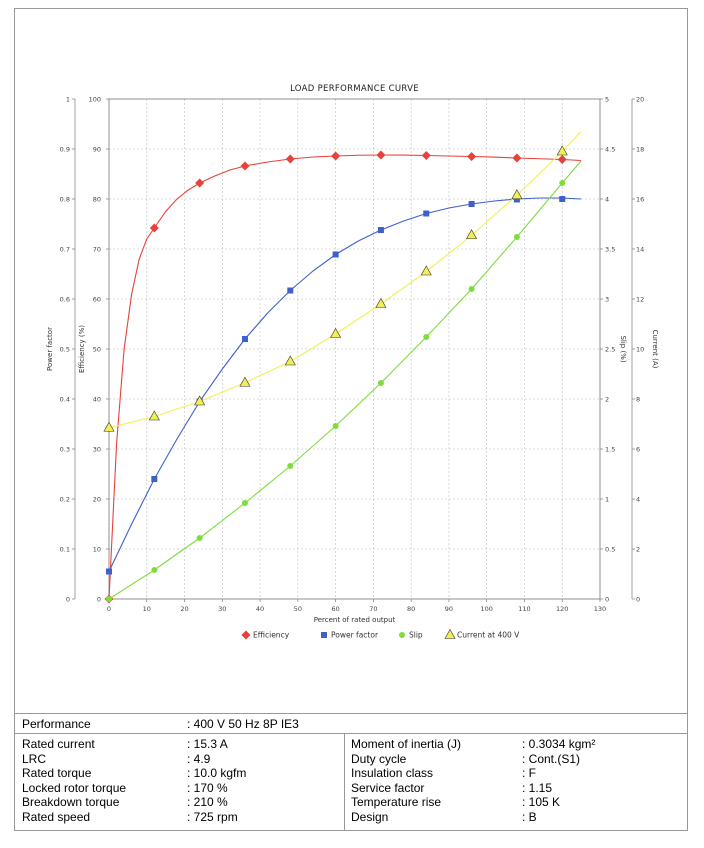  What do you see at coordinates (351, 724) in the screenshot?
I see `performance-row: Performance : 400 V 50 Hz 8P IE3` at bounding box center [351, 724].